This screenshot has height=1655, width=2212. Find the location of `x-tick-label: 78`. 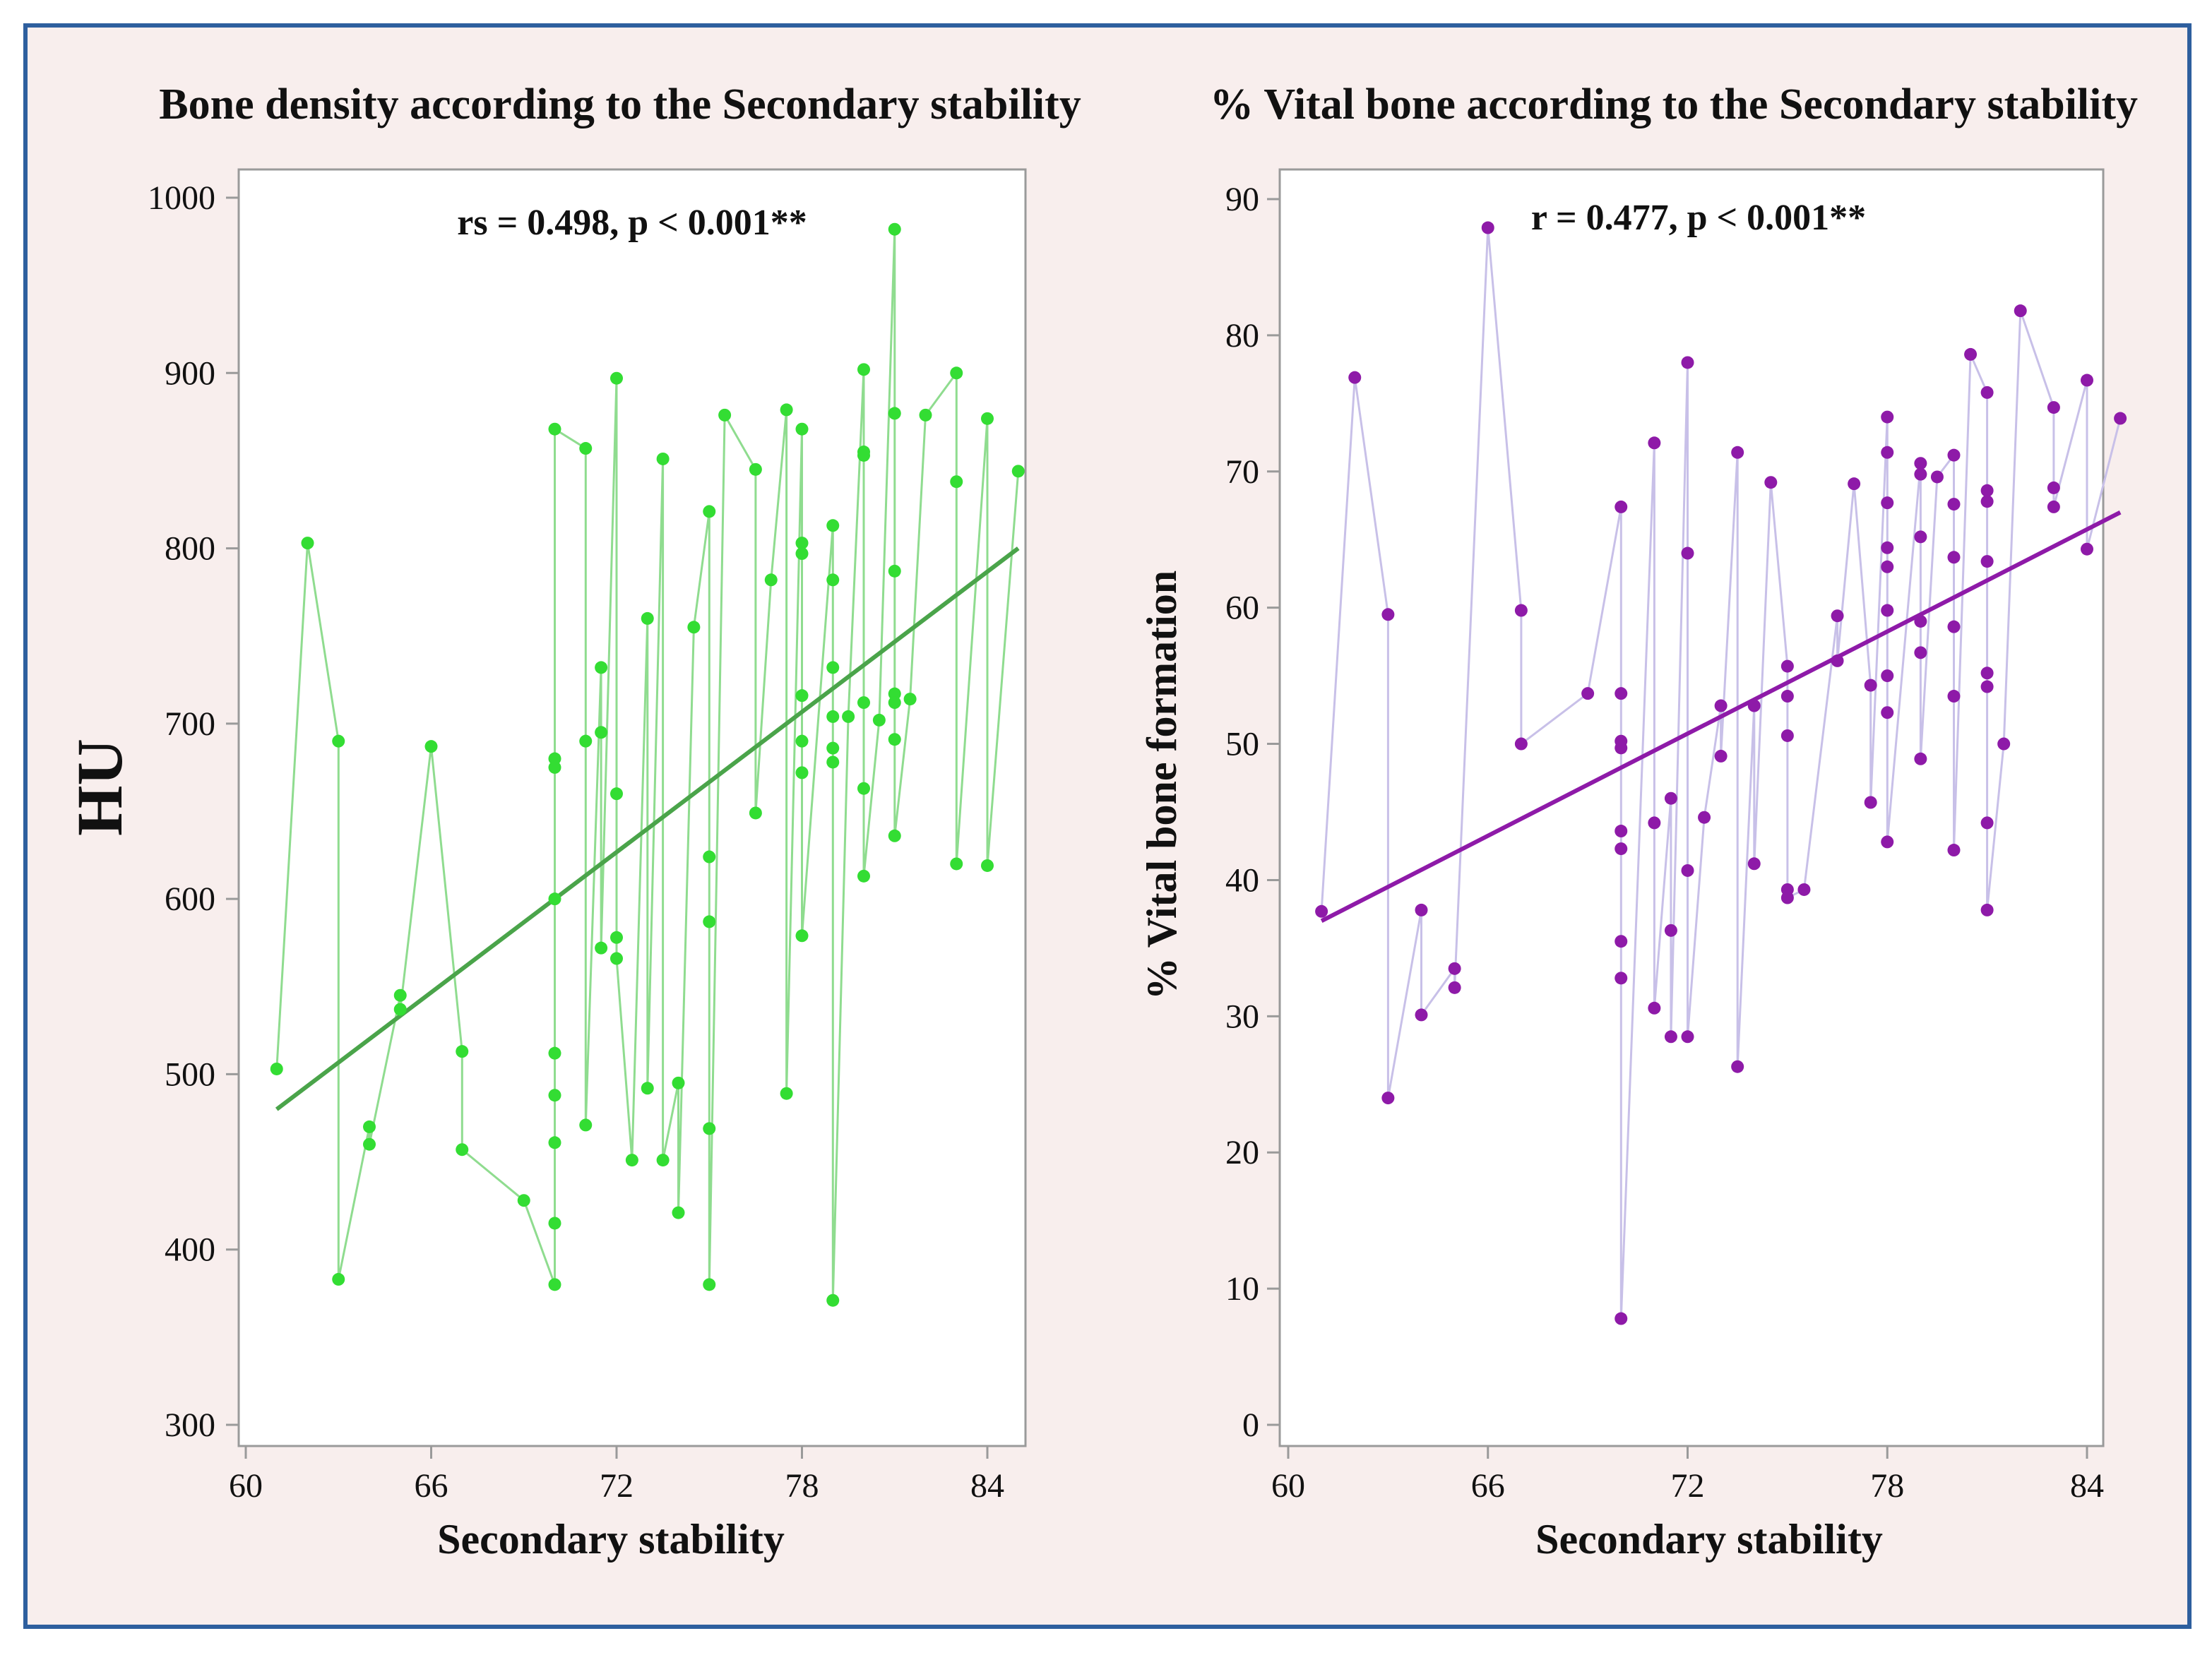

x-tick-label: 78 is located at coordinates (1887, 1486).